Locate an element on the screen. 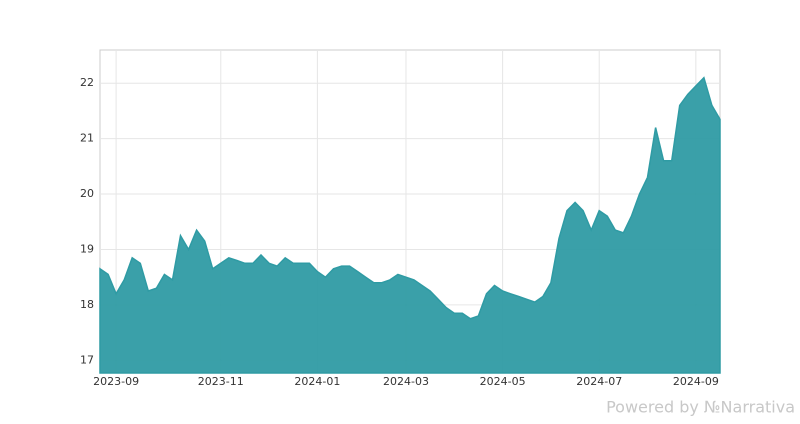  y-tick-label: 18 is located at coordinates (87, 304).